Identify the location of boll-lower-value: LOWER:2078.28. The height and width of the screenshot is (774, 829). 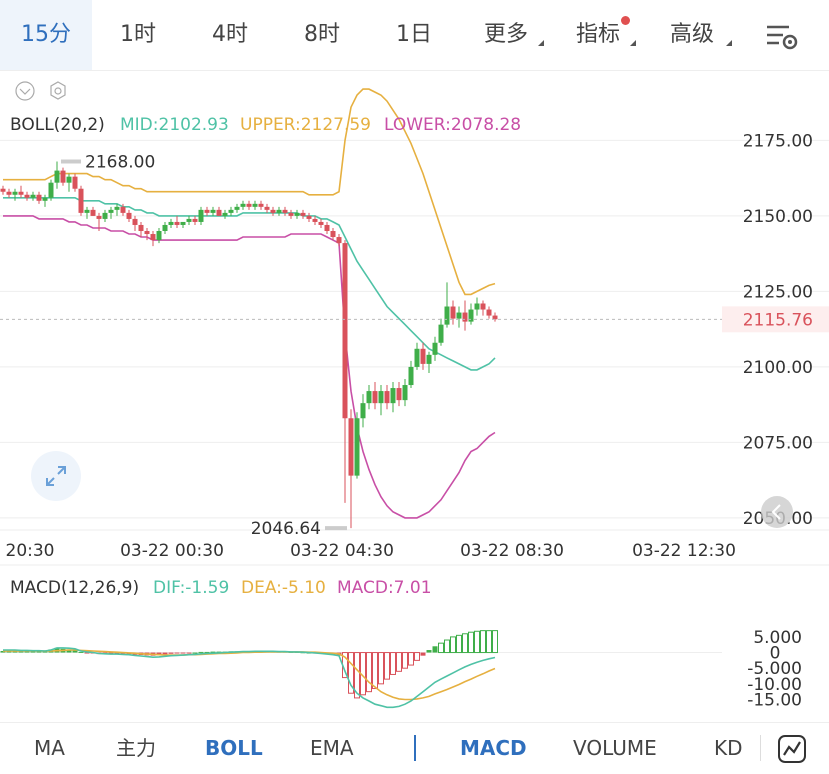
(453, 125).